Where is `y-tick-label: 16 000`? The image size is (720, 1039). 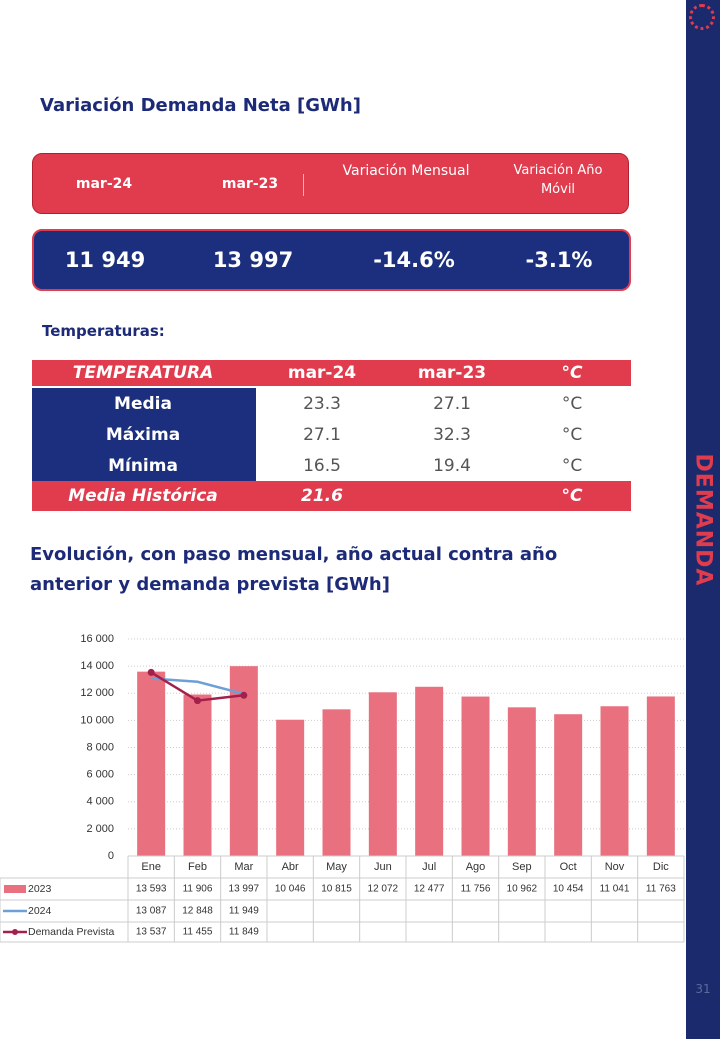
y-tick-label: 16 000 is located at coordinates (97, 639).